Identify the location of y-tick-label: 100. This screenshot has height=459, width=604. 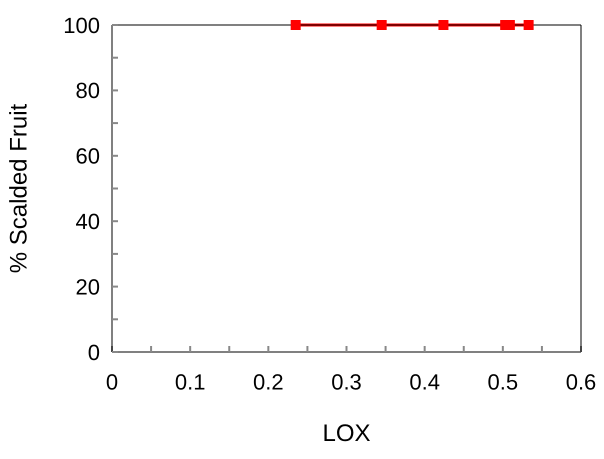
(81, 25).